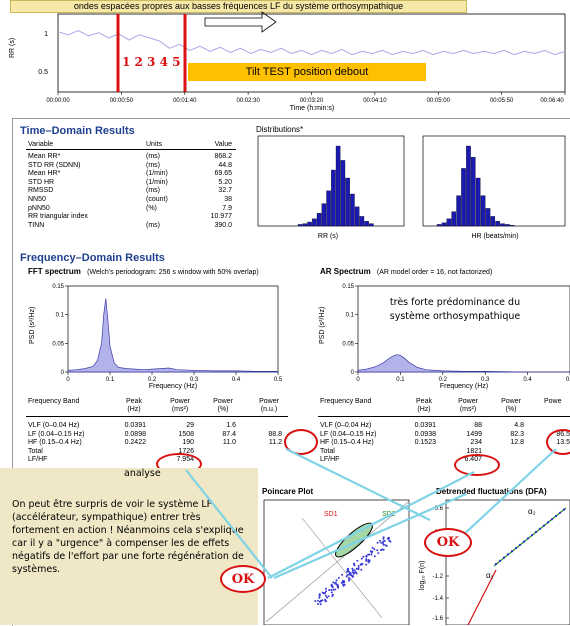 The height and width of the screenshot is (626, 570). I want to click on td-variable: Mean RR*, so click(44, 156).